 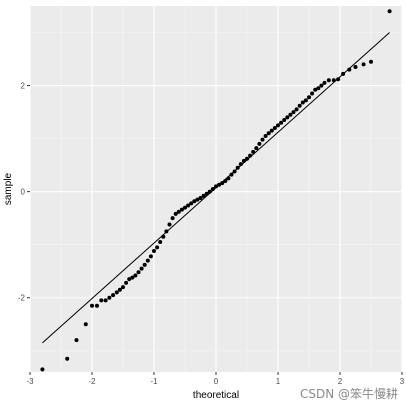 What do you see at coordinates (402, 381) in the screenshot?
I see `x-tick-label: 3` at bounding box center [402, 381].